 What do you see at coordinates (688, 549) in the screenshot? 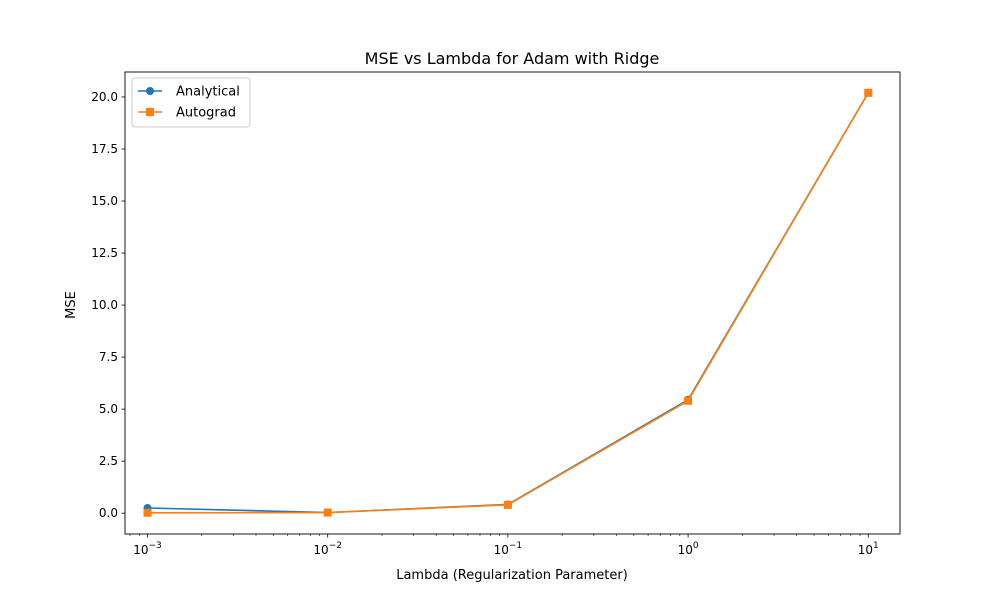
I see `x-tick-label: 10⁰` at bounding box center [688, 549].